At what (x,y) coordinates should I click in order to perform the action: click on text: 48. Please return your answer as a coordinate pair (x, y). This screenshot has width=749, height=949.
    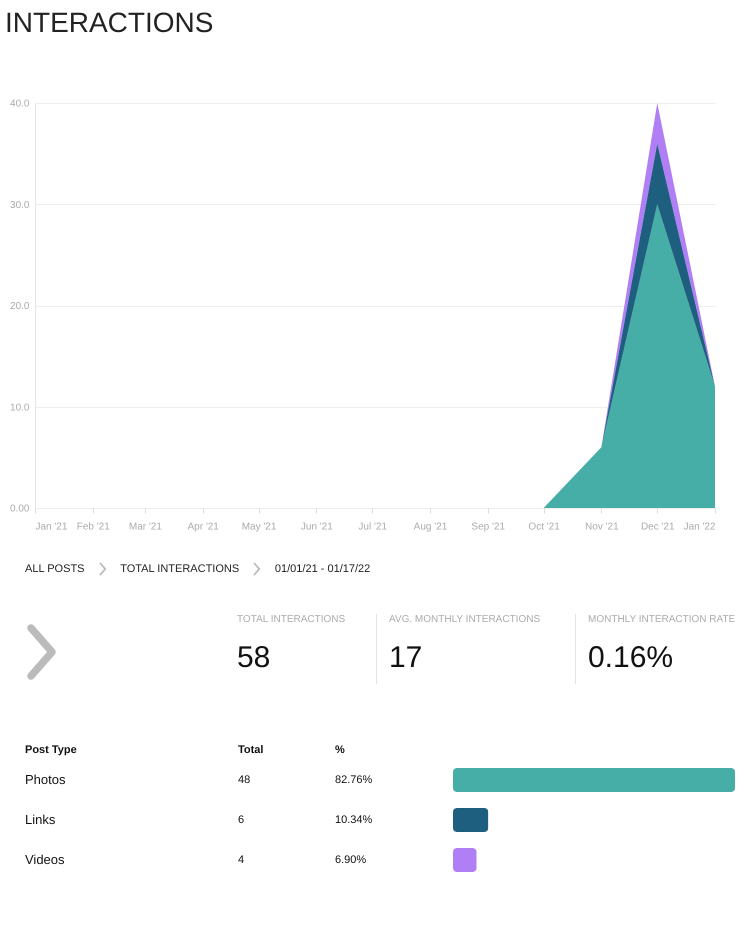
    Looking at the image, I should click on (244, 780).